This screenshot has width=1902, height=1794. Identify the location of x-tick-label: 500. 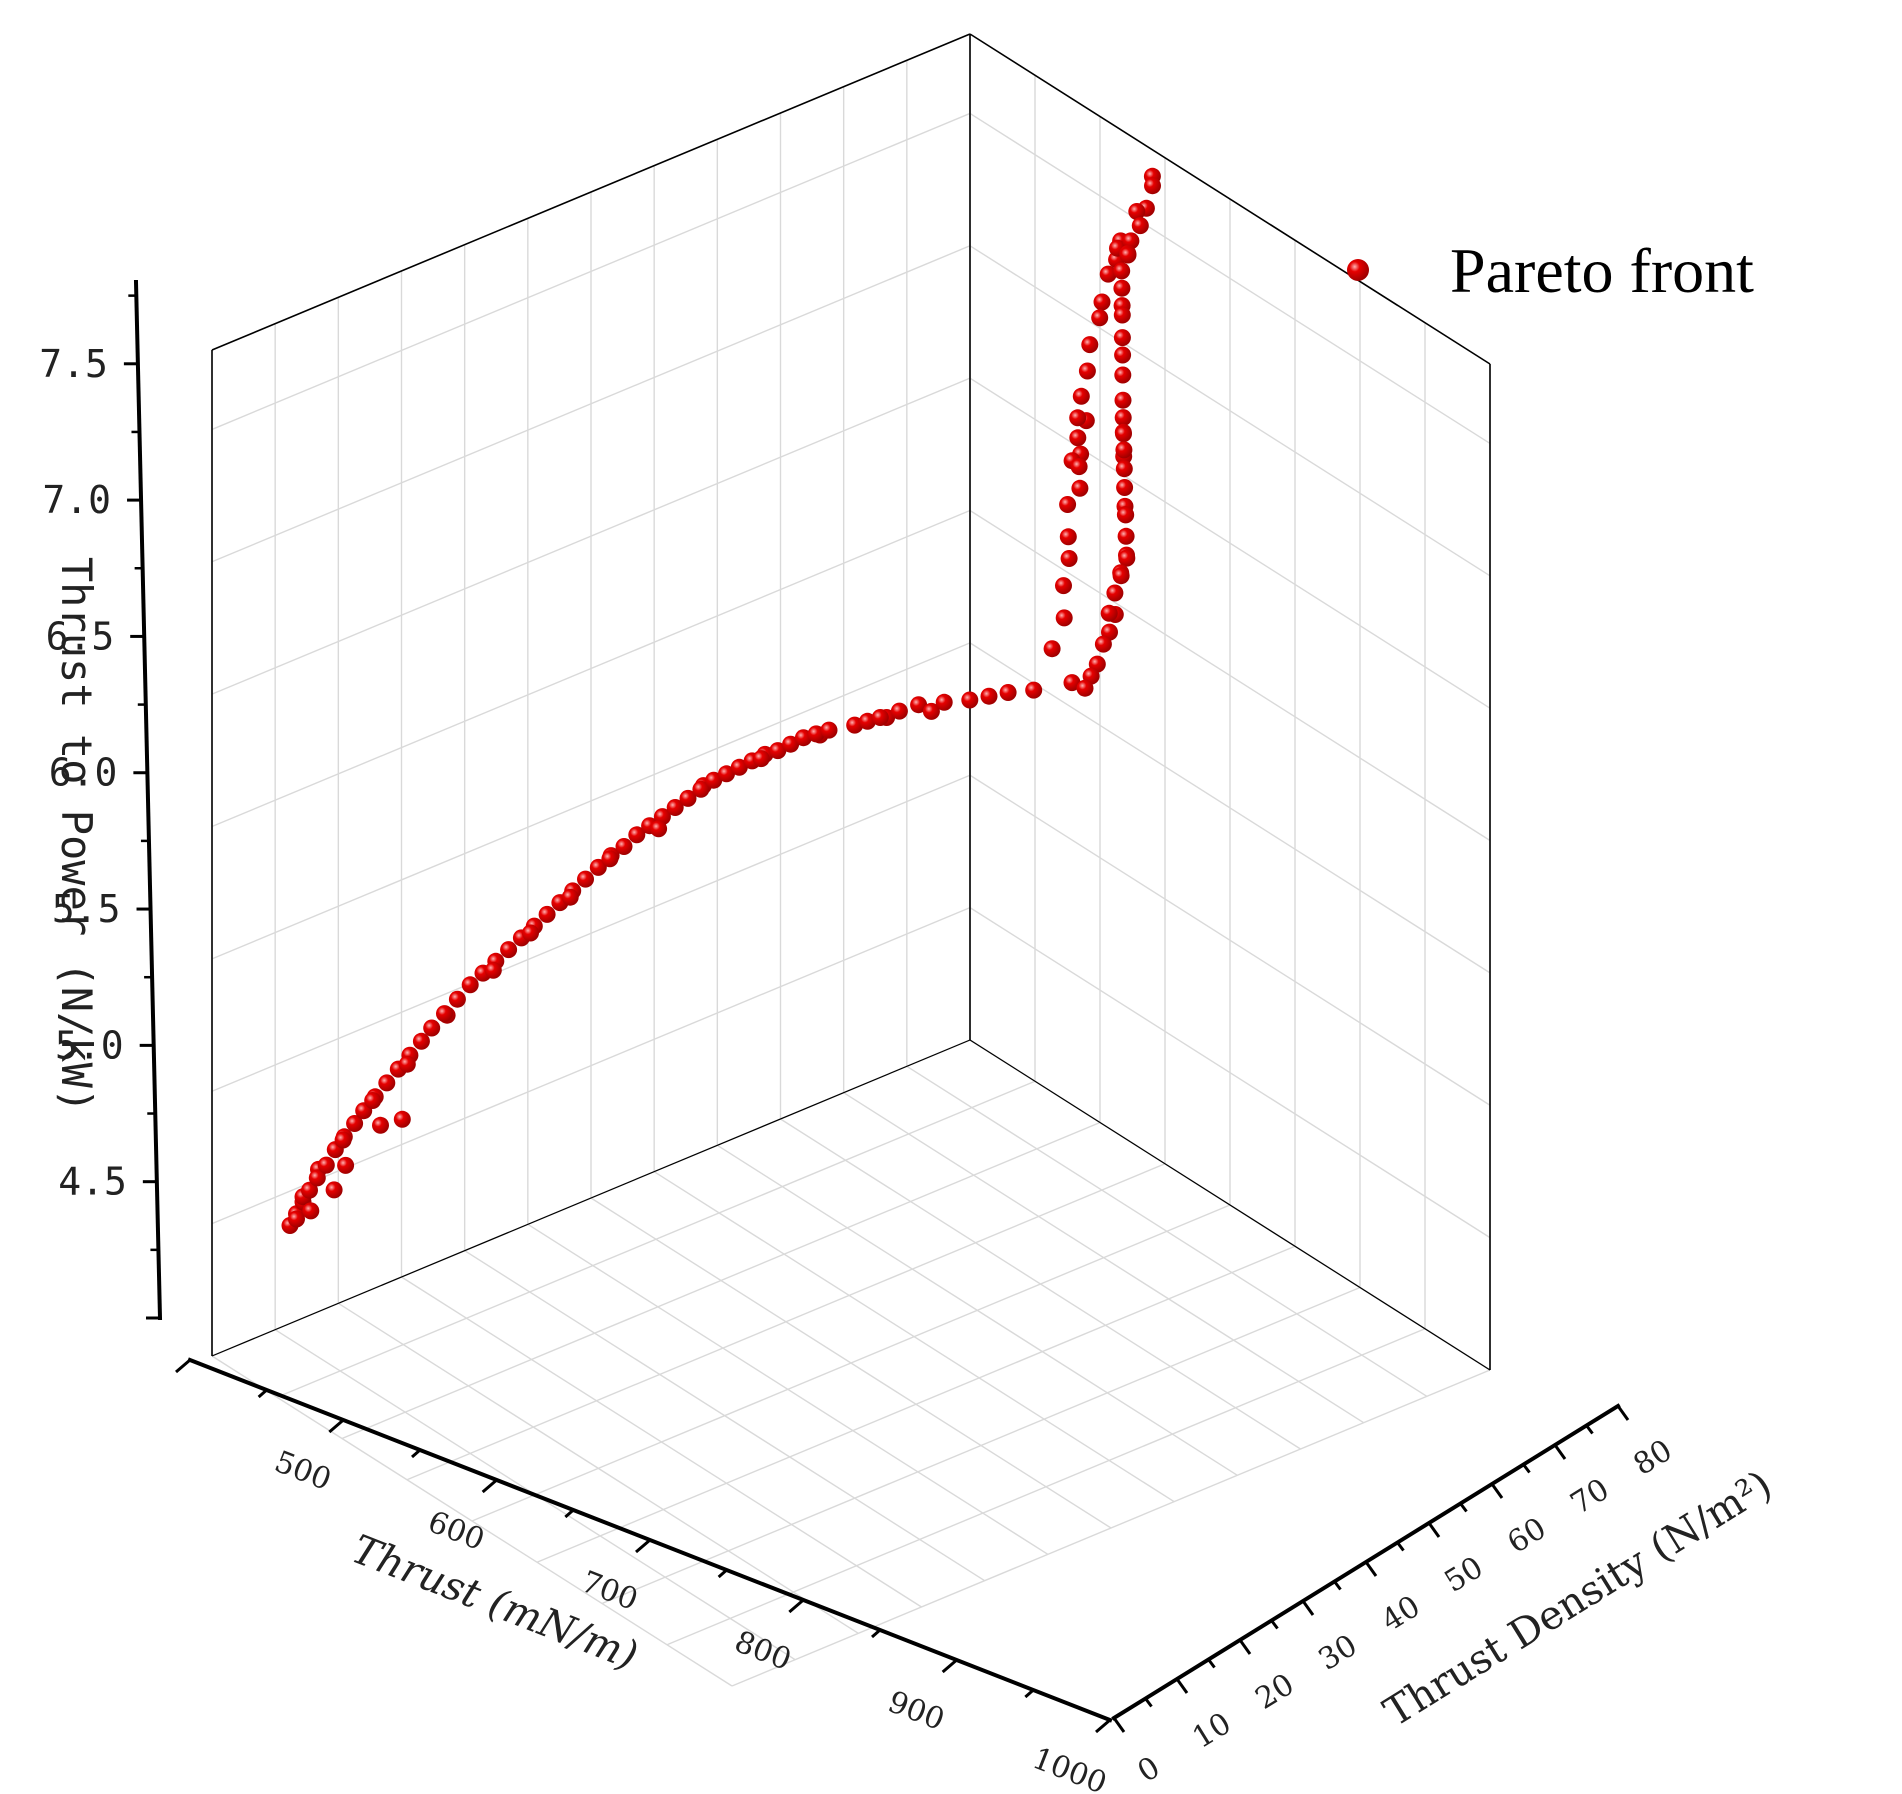
(303, 1470).